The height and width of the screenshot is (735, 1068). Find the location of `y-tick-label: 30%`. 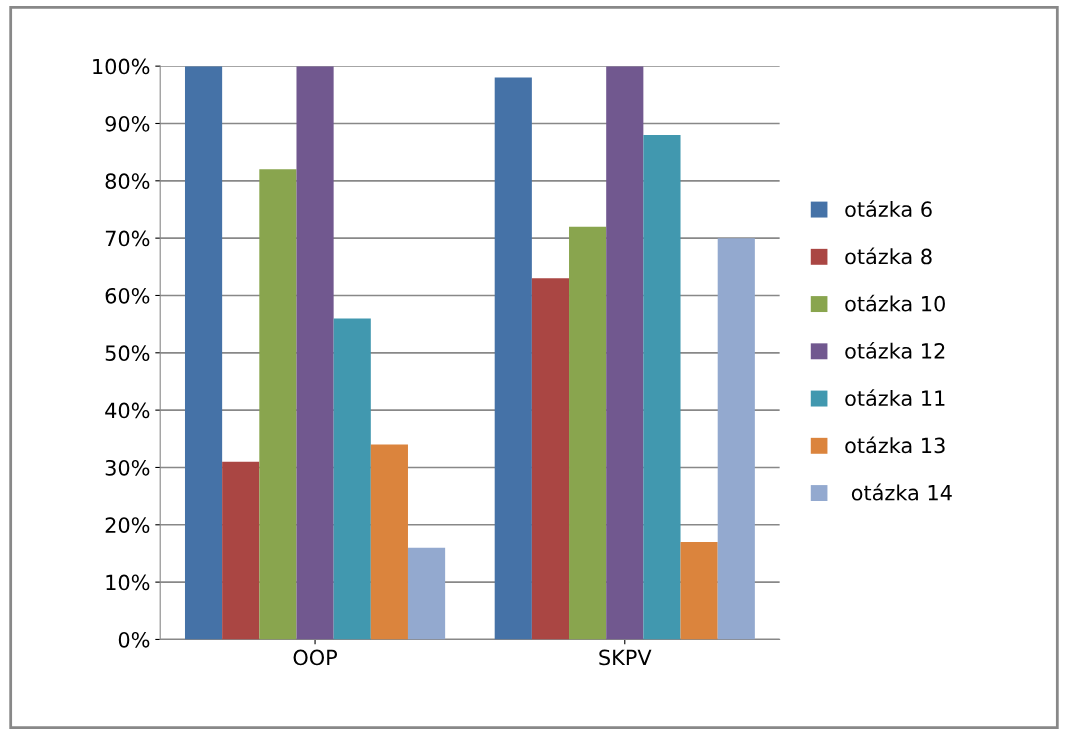

y-tick-label: 30% is located at coordinates (127, 467).